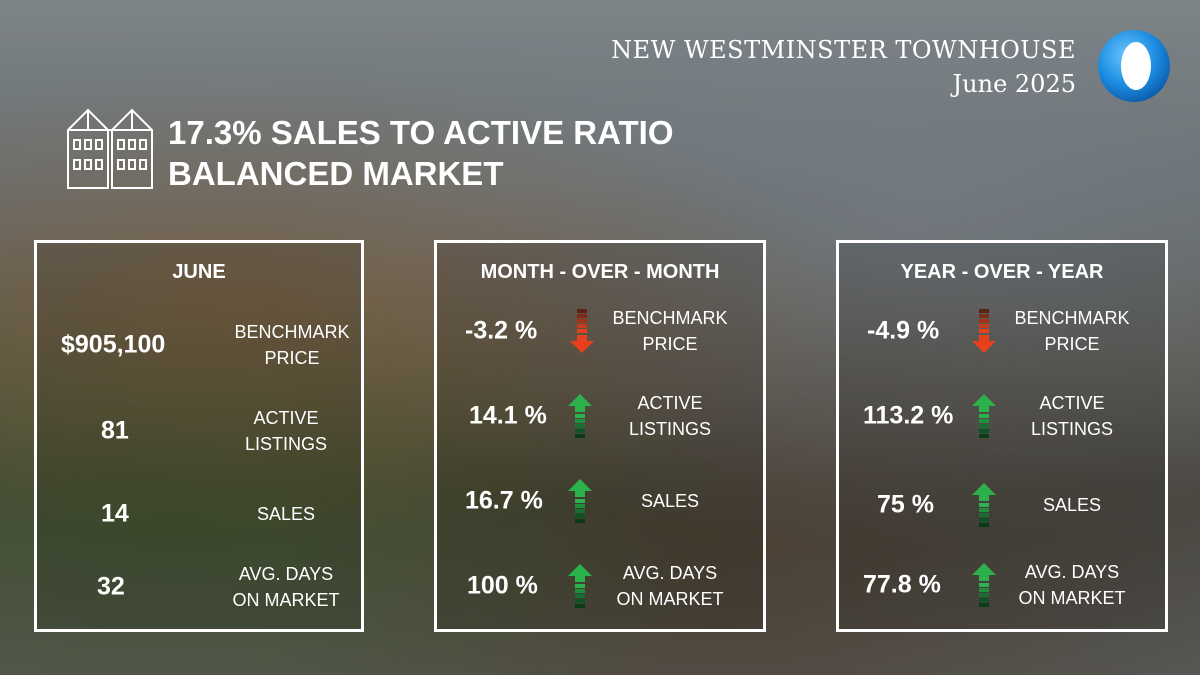 This screenshot has height=675, width=1200. I want to click on stat-value: 14, so click(115, 513).